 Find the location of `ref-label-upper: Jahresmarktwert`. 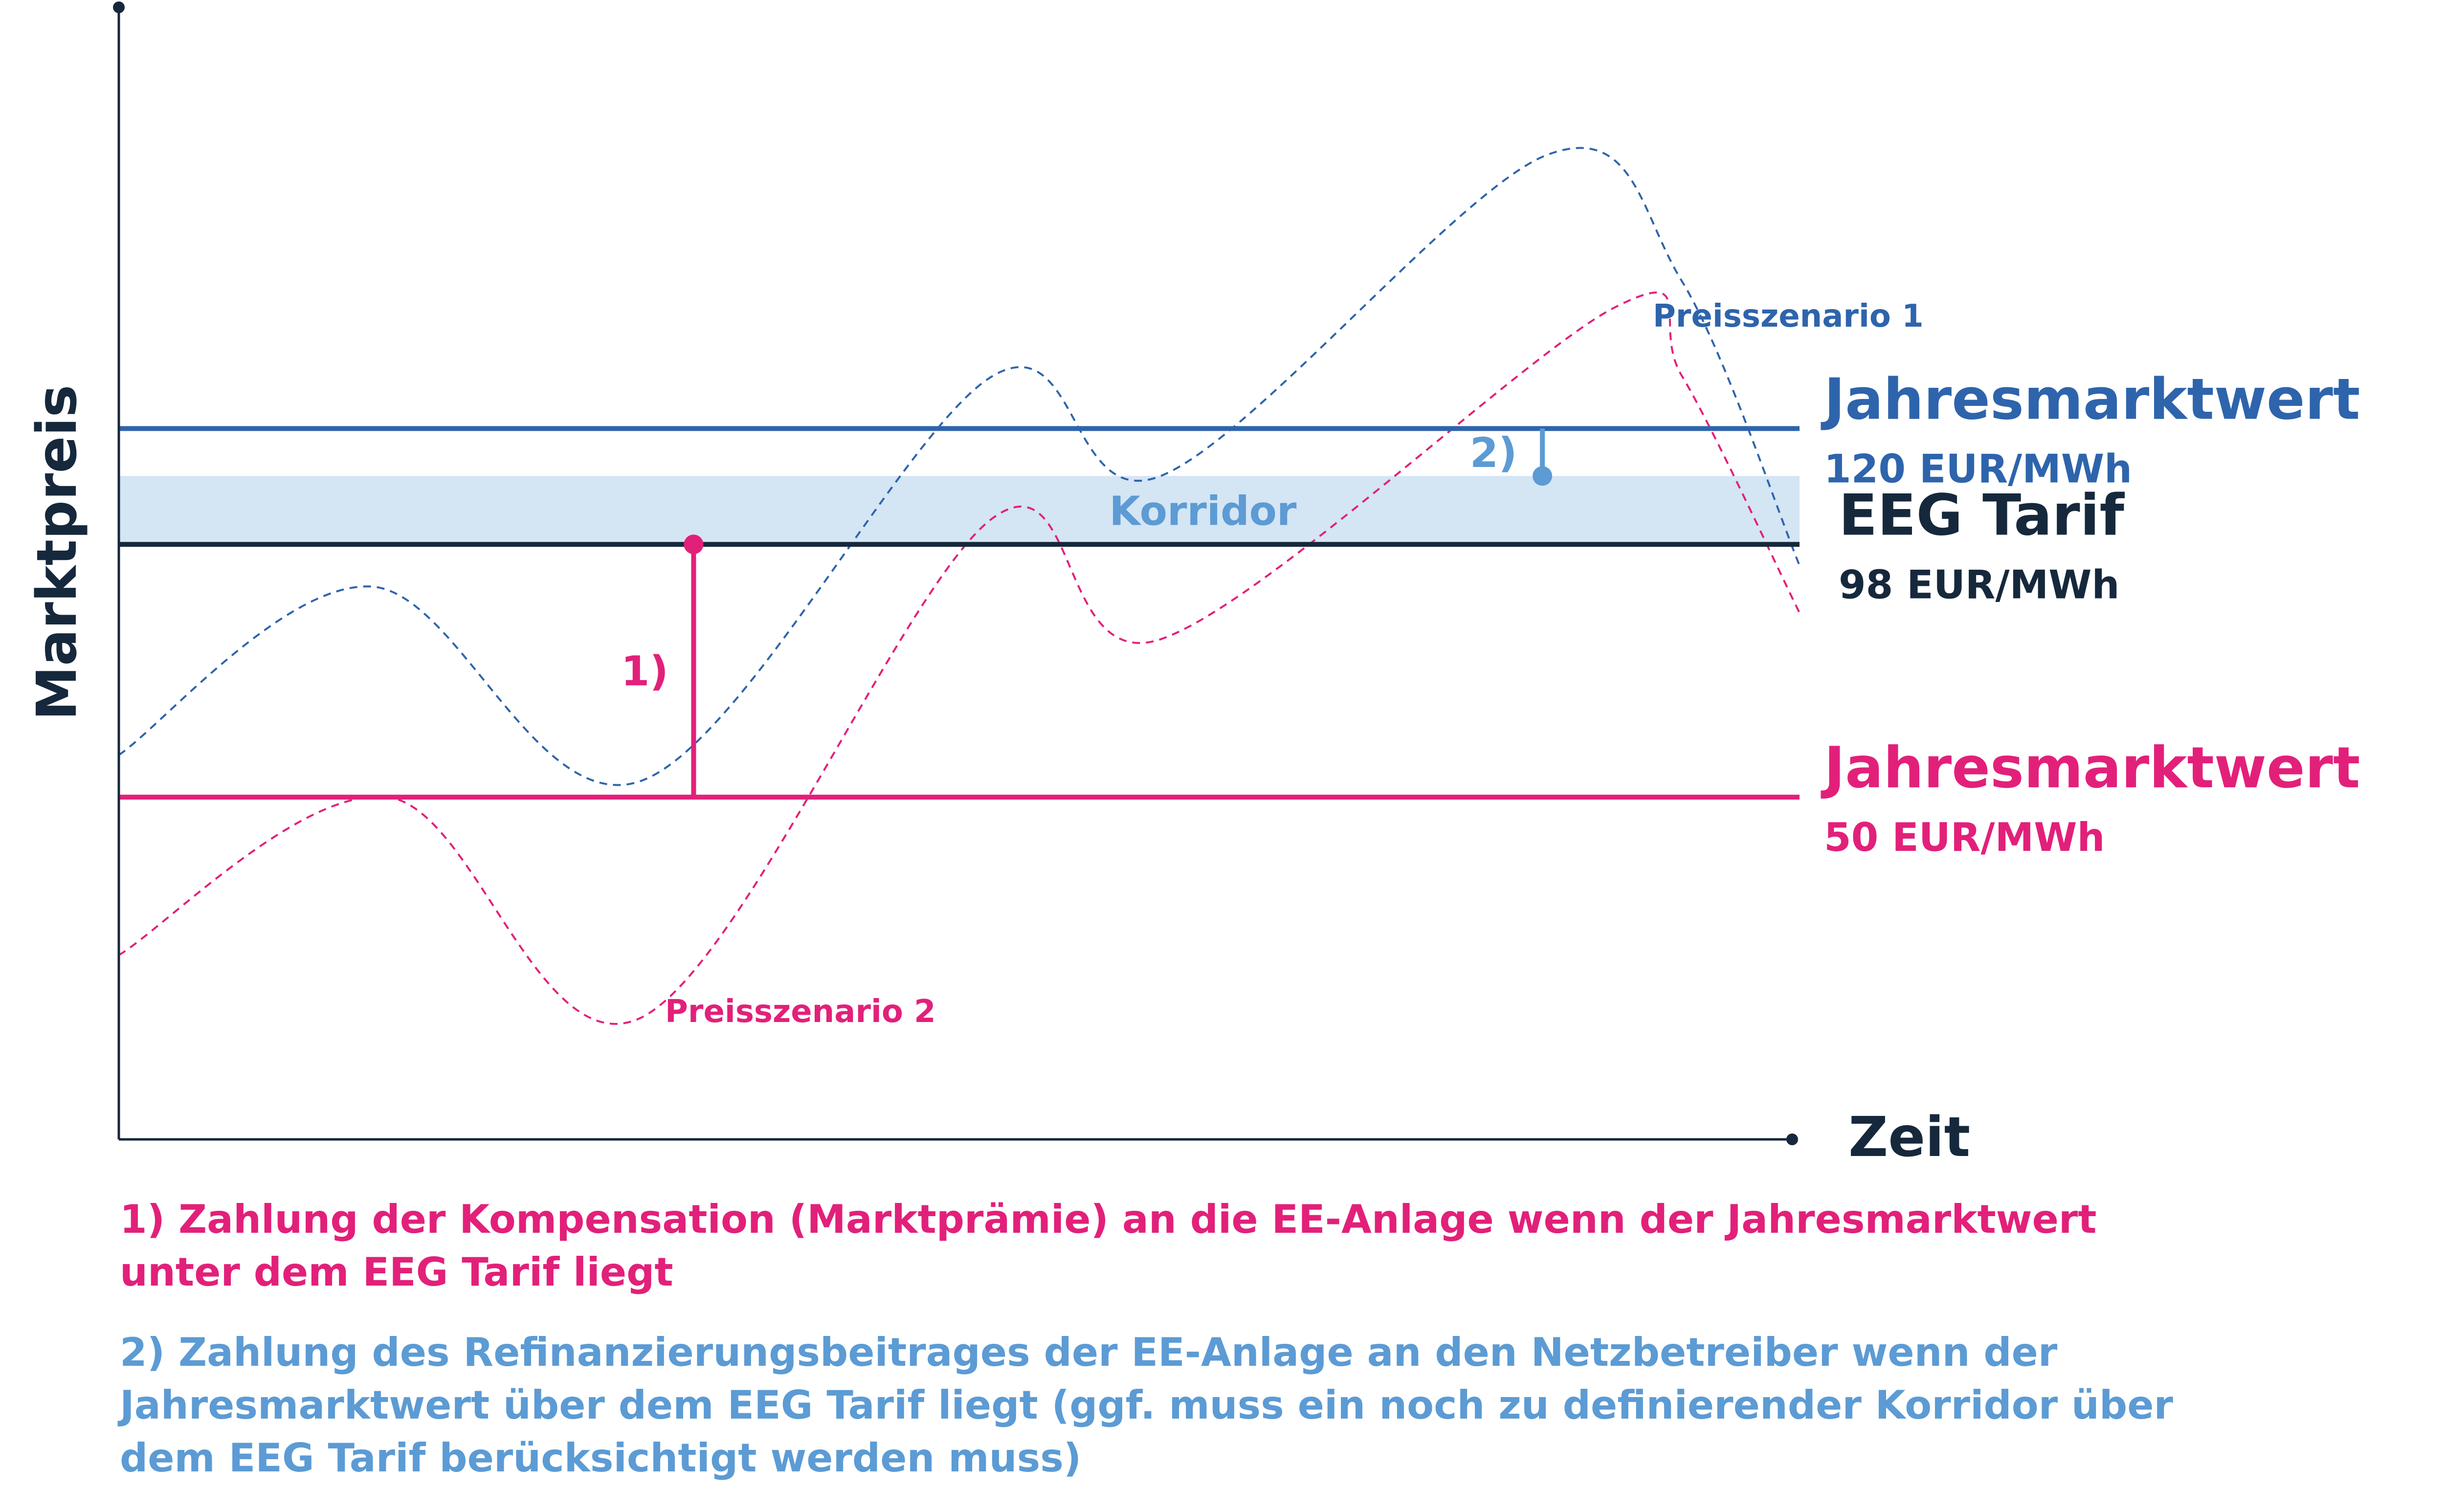

ref-label-upper: Jahresmarktwert is located at coordinates (2090, 399).